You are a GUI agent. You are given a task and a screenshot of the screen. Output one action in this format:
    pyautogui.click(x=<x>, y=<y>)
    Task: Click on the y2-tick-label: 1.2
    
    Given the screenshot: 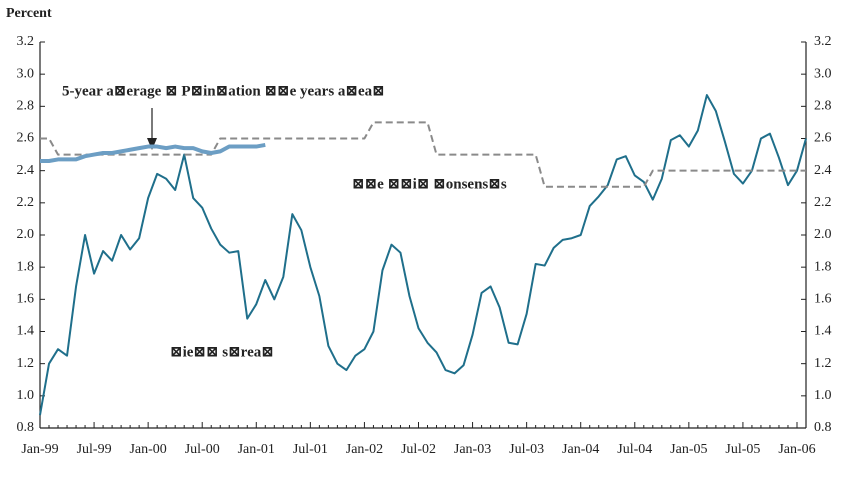 What is the action you would take?
    pyautogui.click(x=823, y=363)
    